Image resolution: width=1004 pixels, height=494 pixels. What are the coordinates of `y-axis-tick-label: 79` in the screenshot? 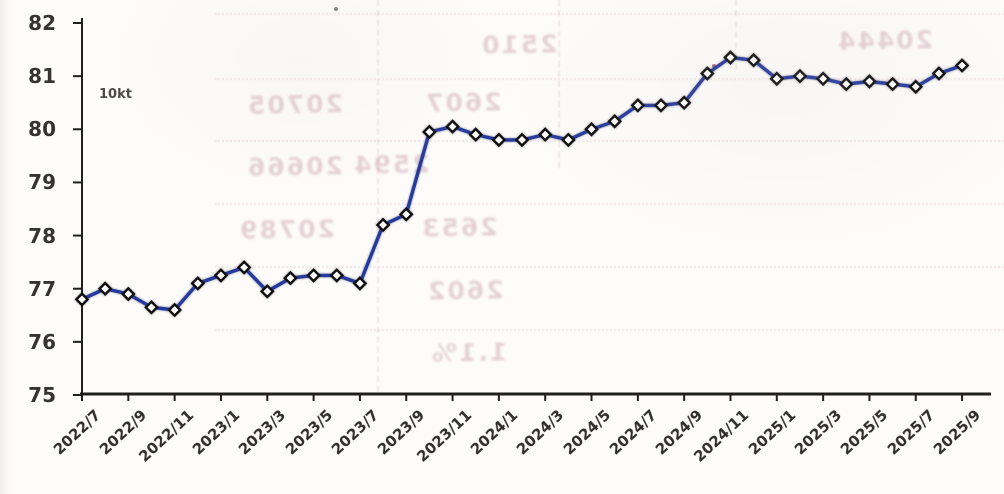 It's located at (42, 182).